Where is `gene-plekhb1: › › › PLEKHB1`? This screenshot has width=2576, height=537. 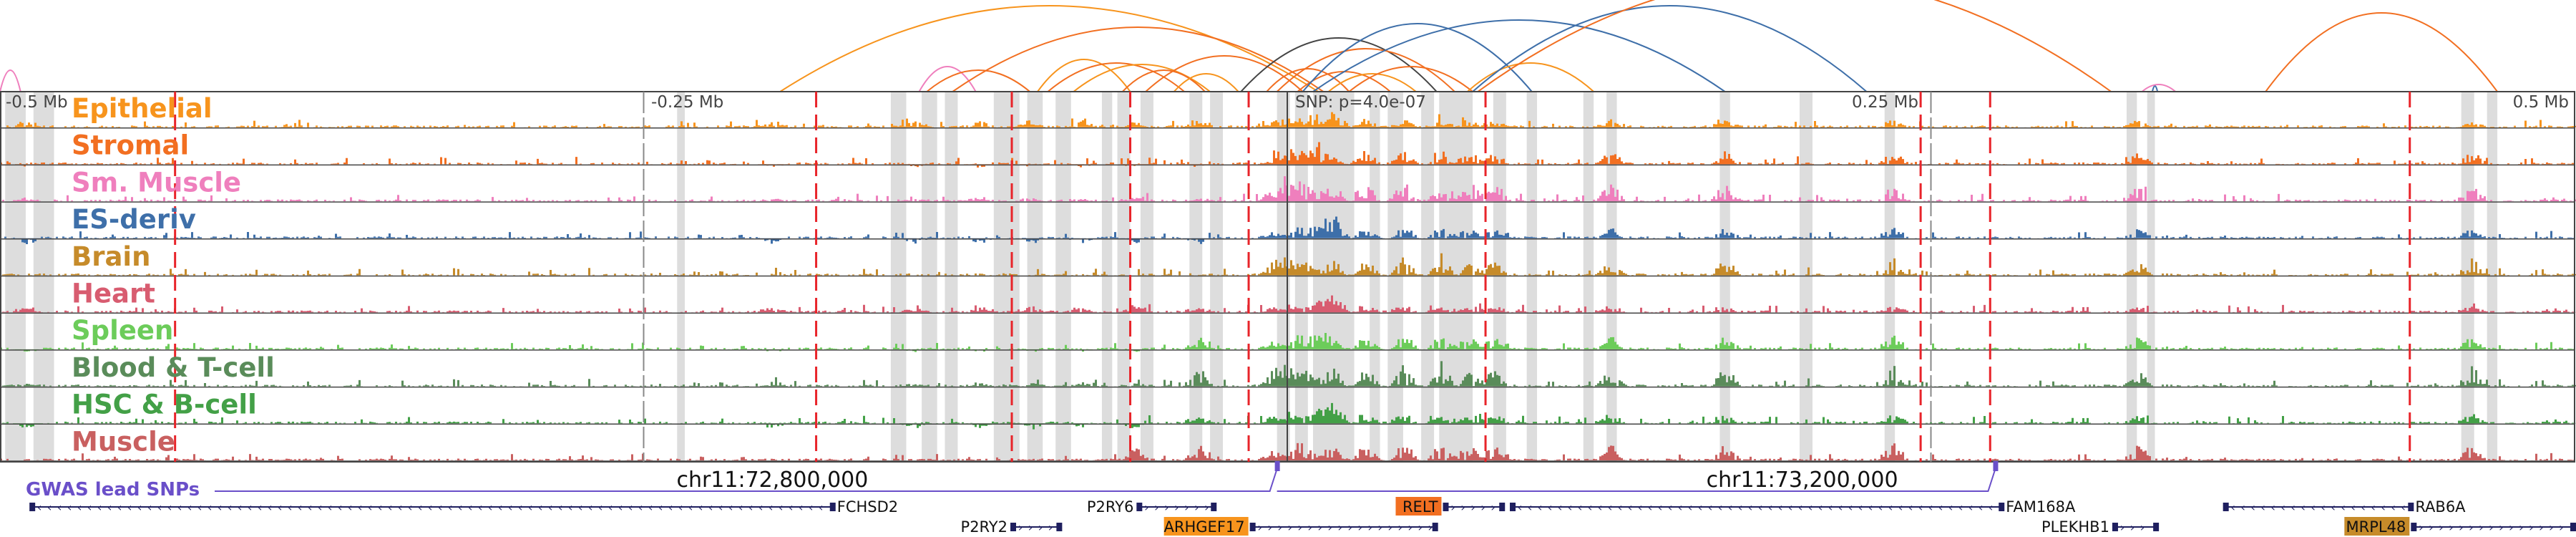
gene-plekhb1: › › › PLEKHB1 is located at coordinates (2100, 527).